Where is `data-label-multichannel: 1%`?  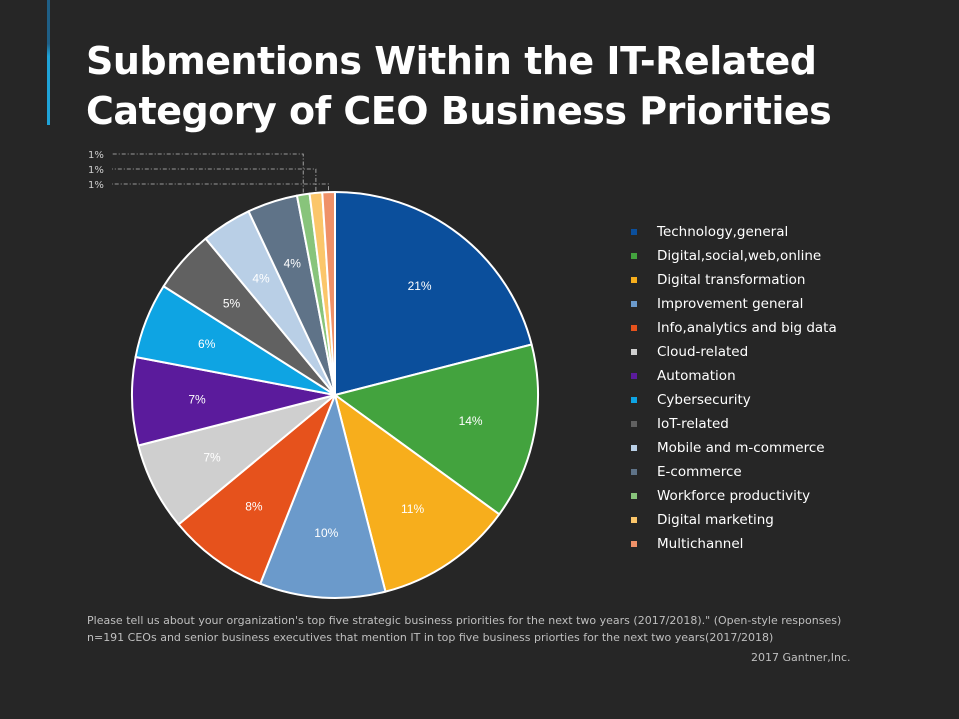
data-label-multichannel: 1% is located at coordinates (96, 185).